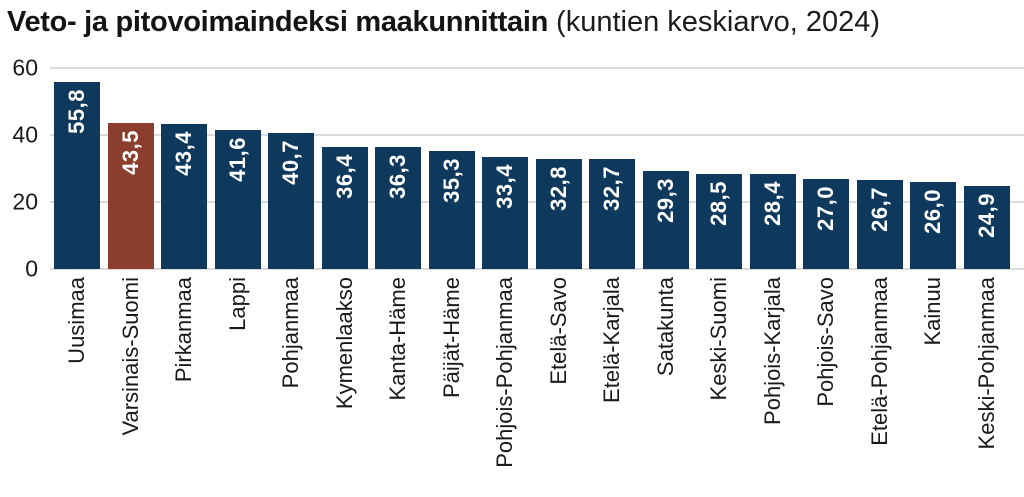 This screenshot has height=497, width=1024. What do you see at coordinates (505, 372) in the screenshot?
I see `x-axis-label: Pohjois-Pohjanmaa` at bounding box center [505, 372].